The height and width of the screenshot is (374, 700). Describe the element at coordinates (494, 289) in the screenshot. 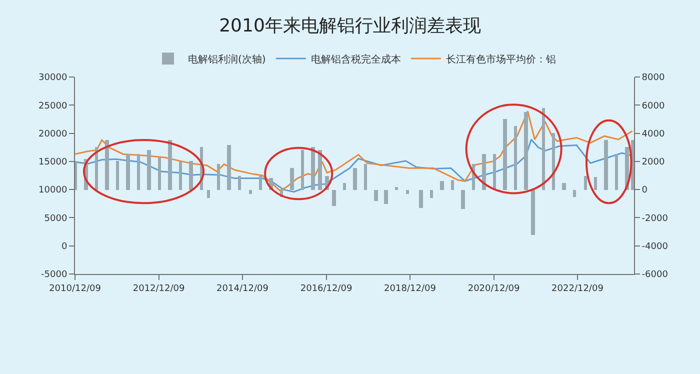

I see `x-tick-label: 2020/12/09` at that location.